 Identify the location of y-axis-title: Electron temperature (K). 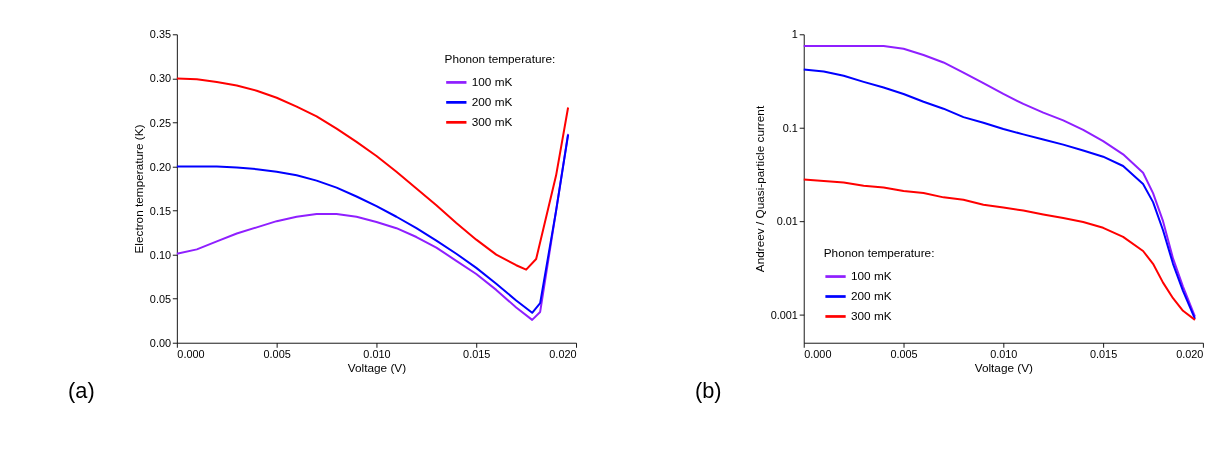
(139, 189).